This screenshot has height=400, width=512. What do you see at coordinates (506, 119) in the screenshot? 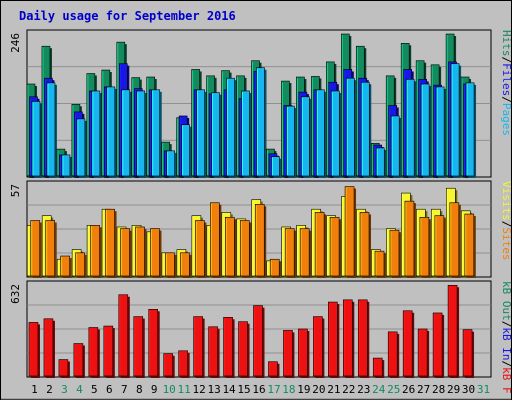
I see `legend-pages: Pages` at bounding box center [506, 119].